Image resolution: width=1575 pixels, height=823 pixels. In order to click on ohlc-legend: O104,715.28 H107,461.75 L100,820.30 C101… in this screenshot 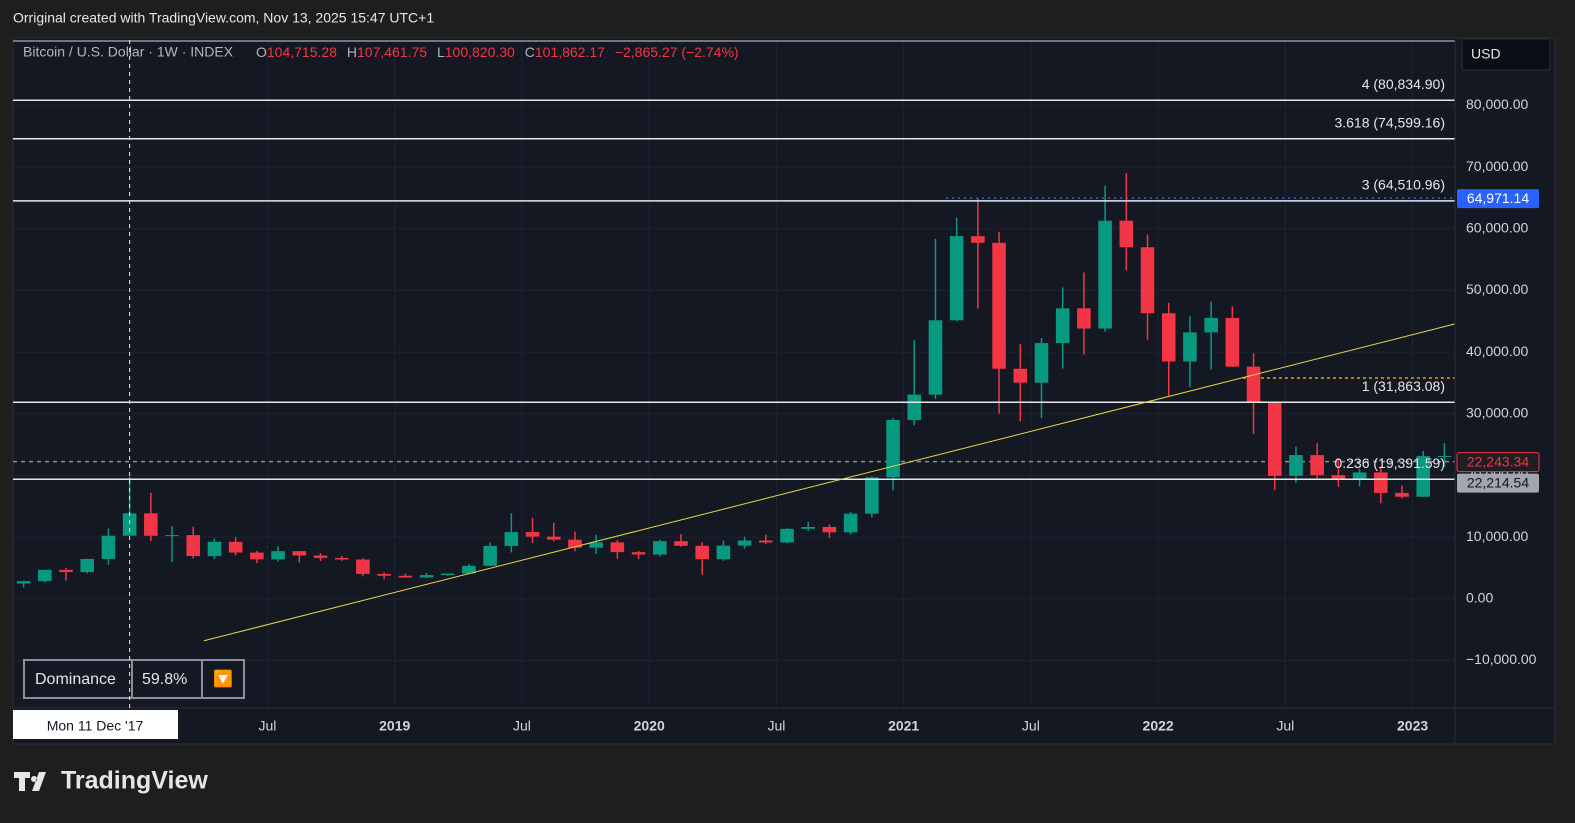, I will do `click(497, 52)`.